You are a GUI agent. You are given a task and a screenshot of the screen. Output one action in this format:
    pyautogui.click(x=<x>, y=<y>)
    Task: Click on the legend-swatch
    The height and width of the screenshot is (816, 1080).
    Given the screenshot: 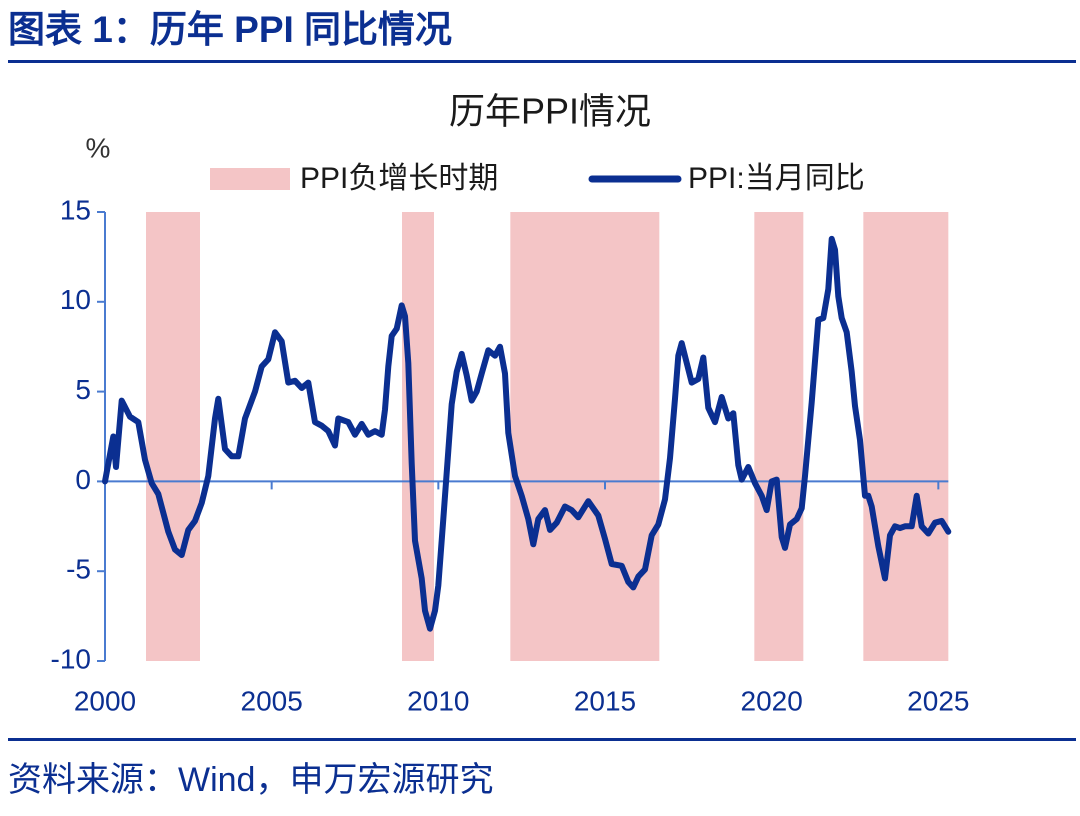 What is the action you would take?
    pyautogui.click(x=250, y=179)
    